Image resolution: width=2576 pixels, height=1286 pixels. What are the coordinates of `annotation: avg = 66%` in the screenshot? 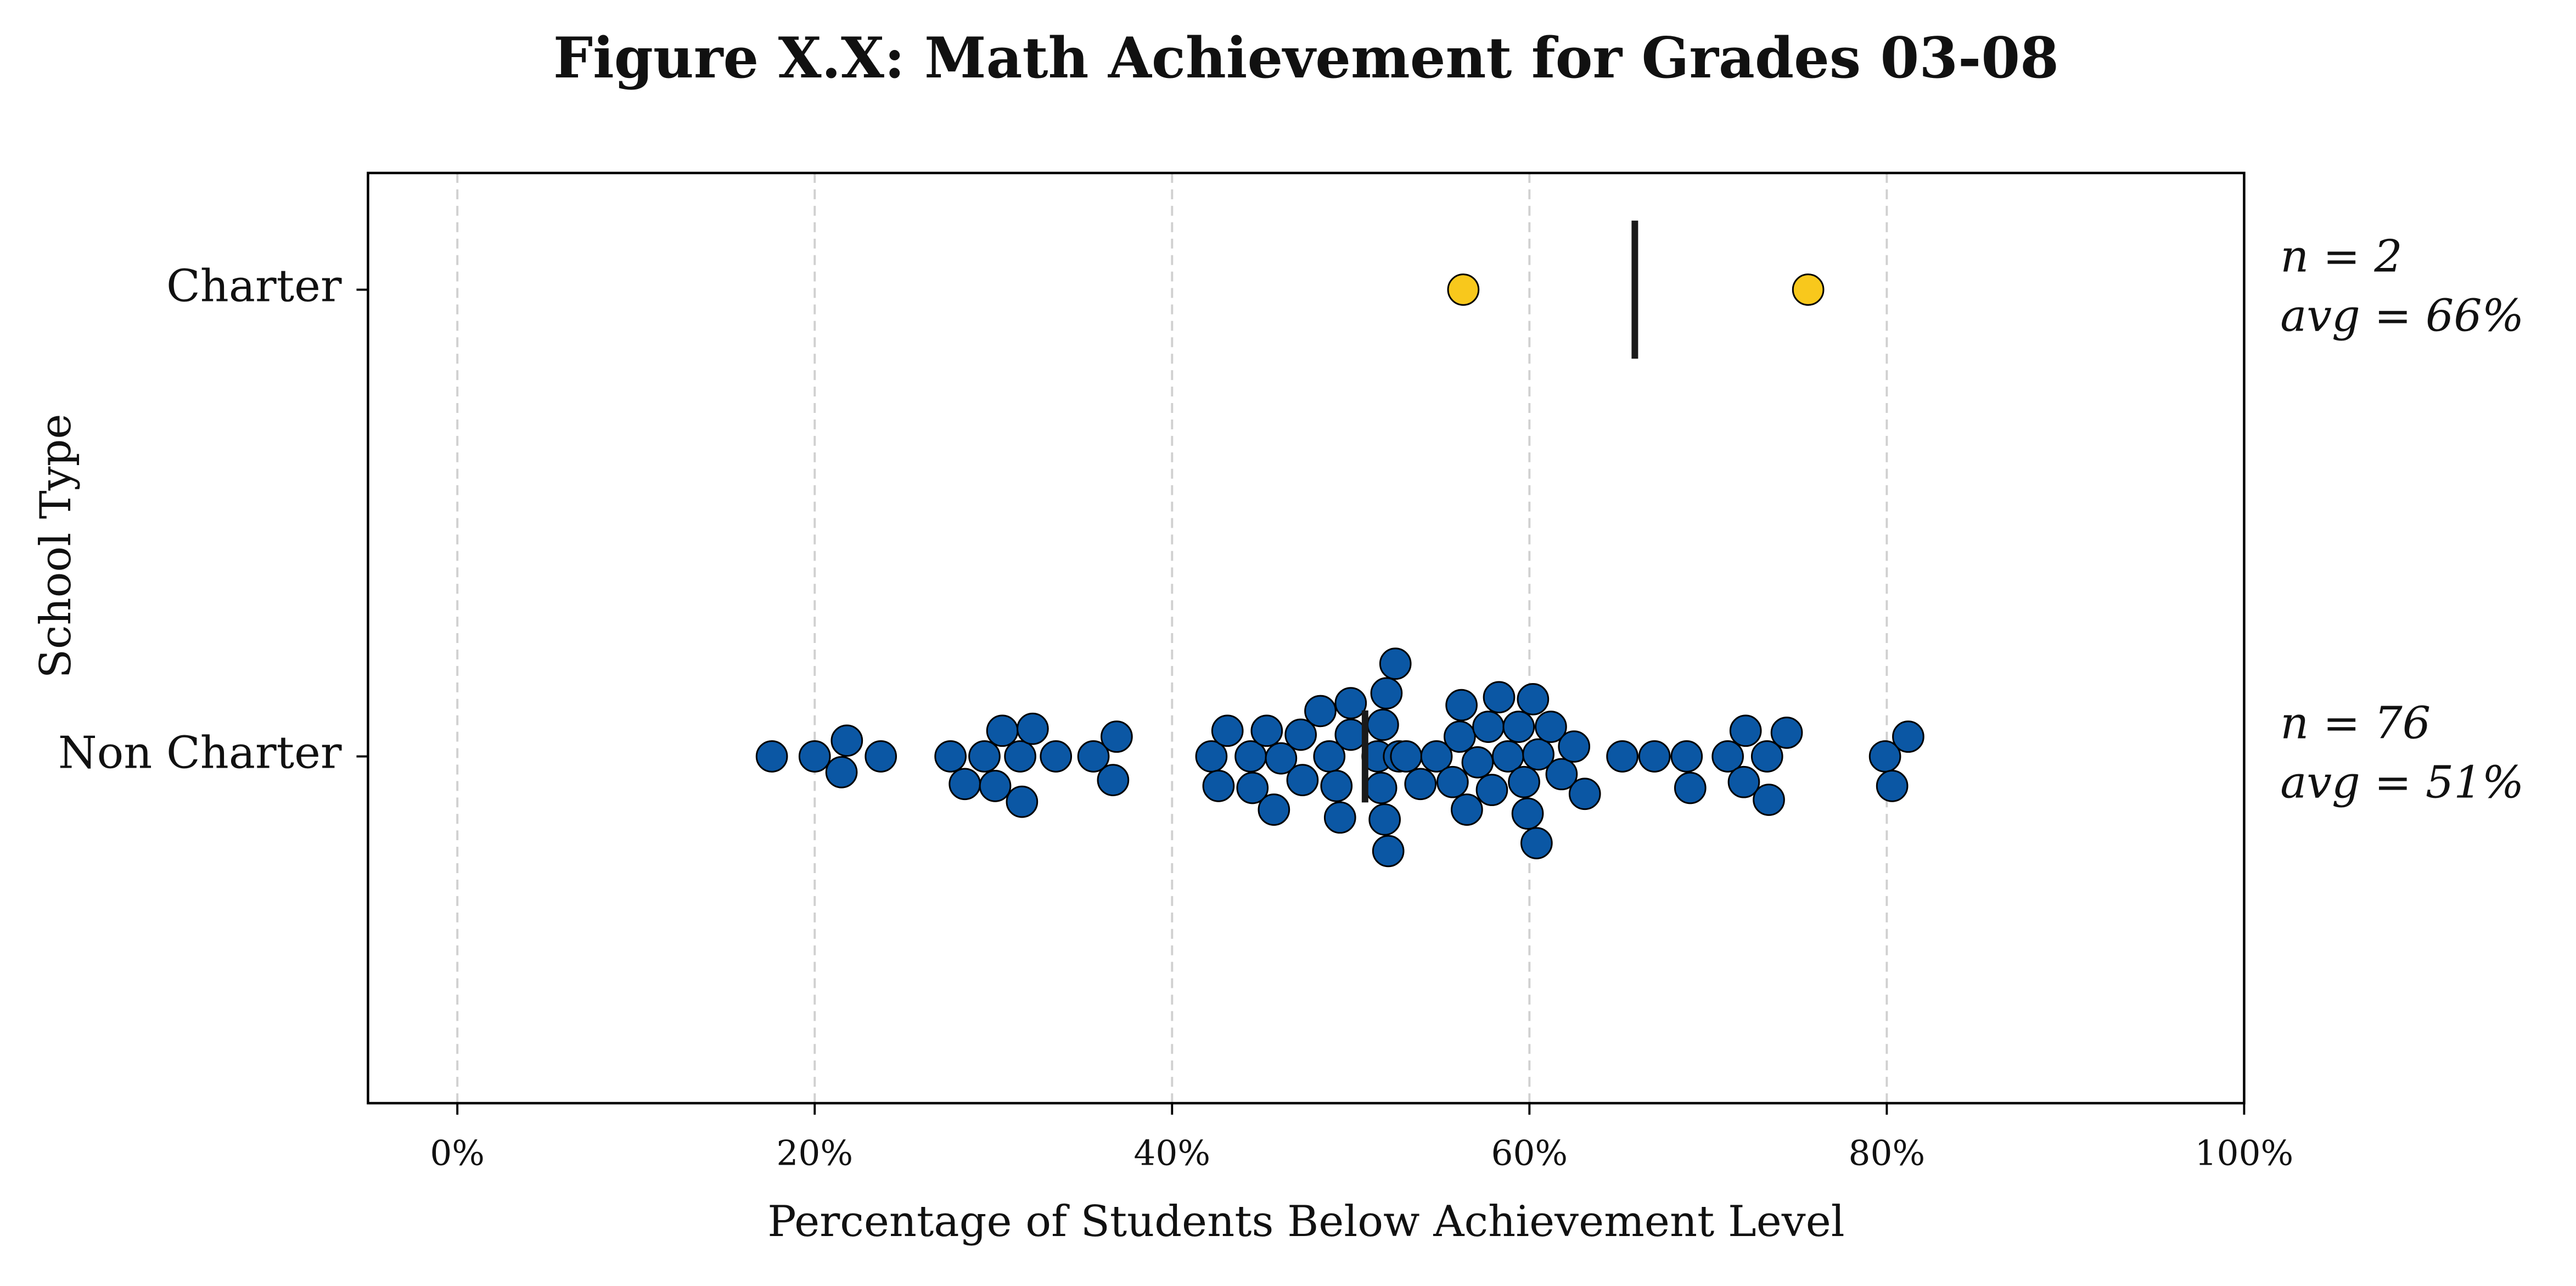 It's located at (2402, 316).